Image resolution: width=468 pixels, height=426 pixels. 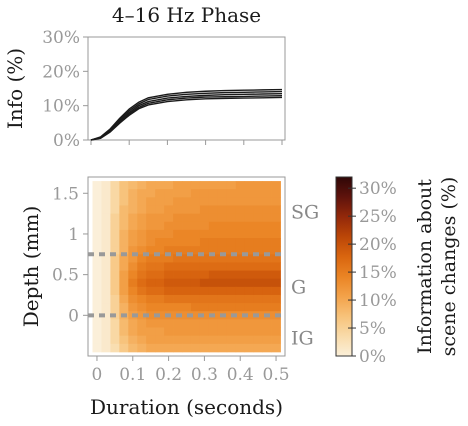 I want to click on colorbar-label-line1: Information about, so click(x=425, y=266).